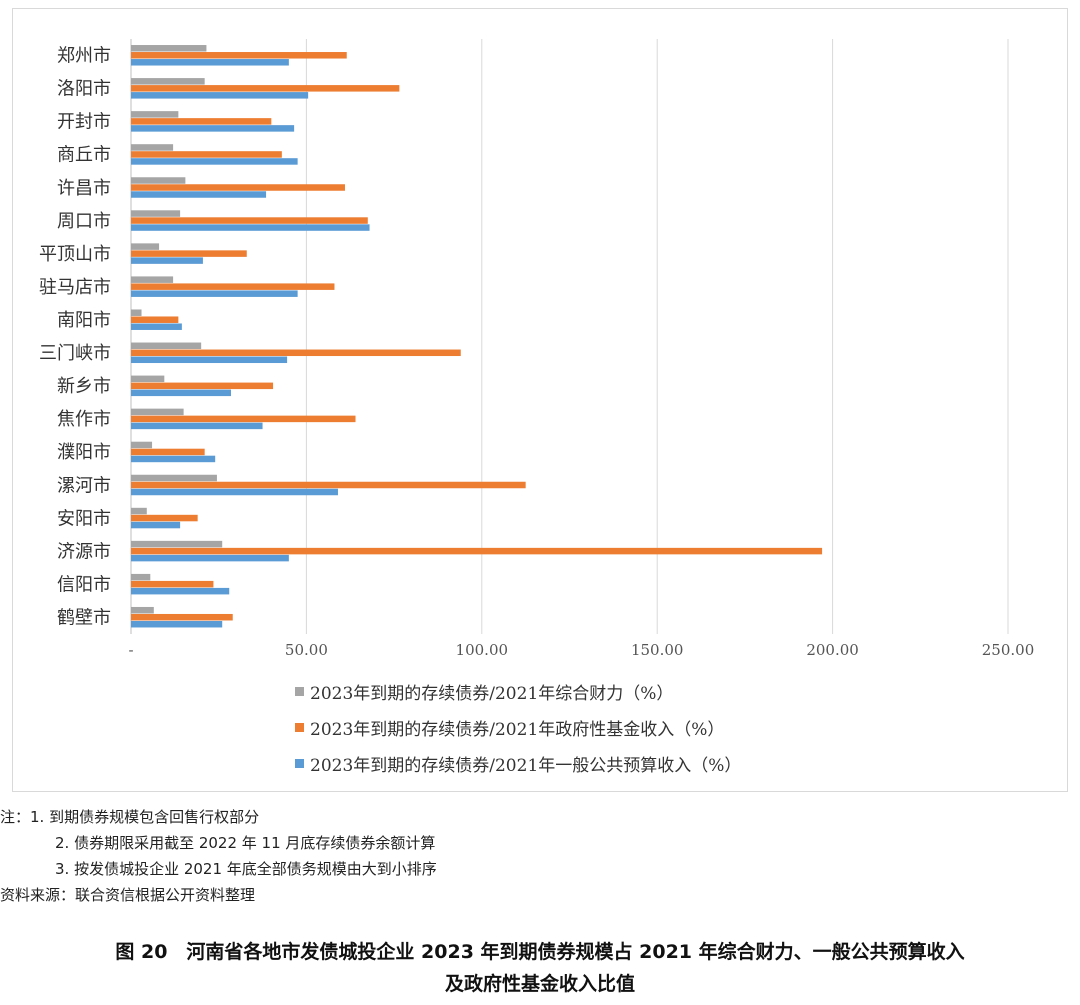 This screenshot has height=1005, width=1080. I want to click on source-note: 资料来源：联合资信根据公开资料整理, so click(128, 895).